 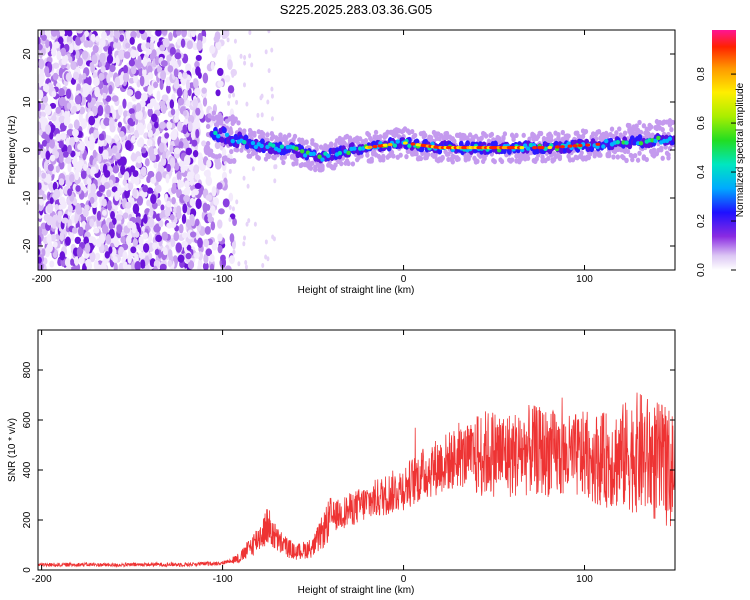 I want to click on ridge-cell-peak, so click(x=557, y=147).